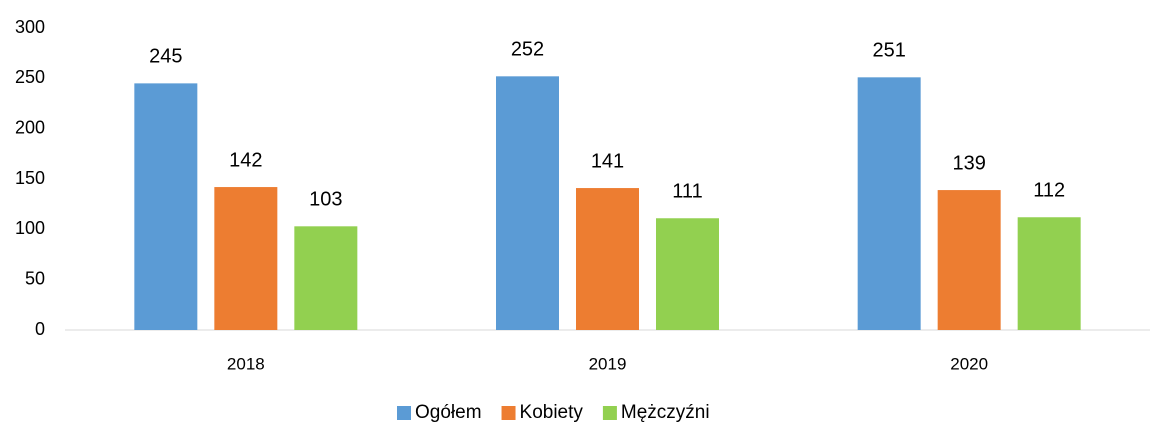  Describe the element at coordinates (608, 363) in the screenshot. I see `x-tick-label: 2019` at that location.